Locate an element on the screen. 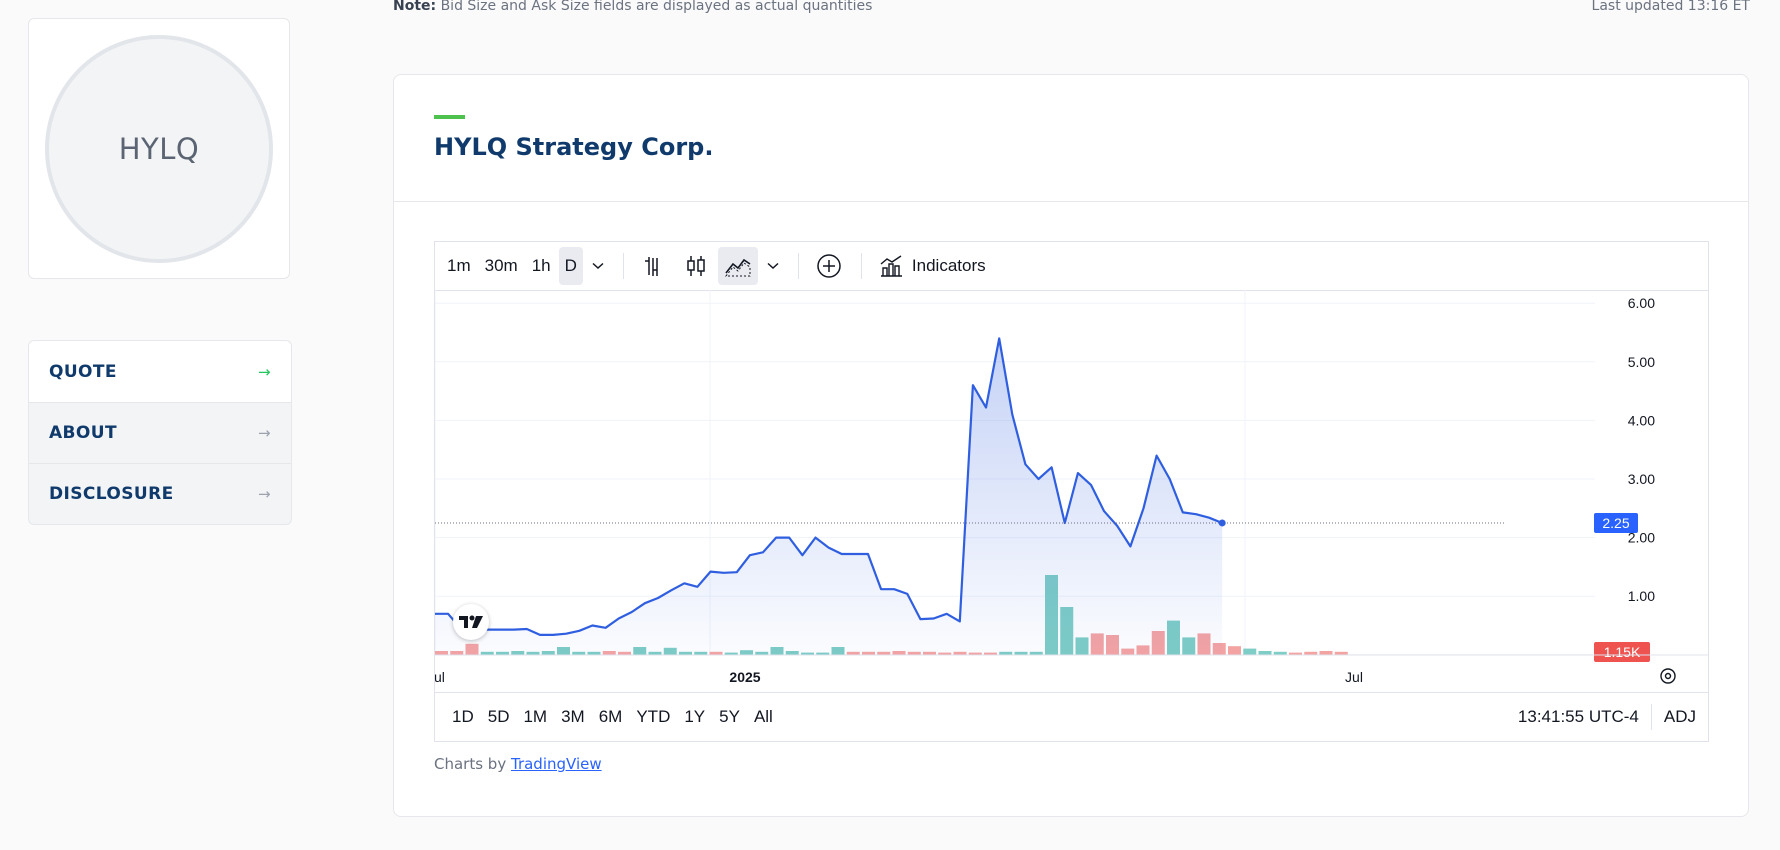 The width and height of the screenshot is (1780, 850). candlestick-icon is located at coordinates (696, 266).